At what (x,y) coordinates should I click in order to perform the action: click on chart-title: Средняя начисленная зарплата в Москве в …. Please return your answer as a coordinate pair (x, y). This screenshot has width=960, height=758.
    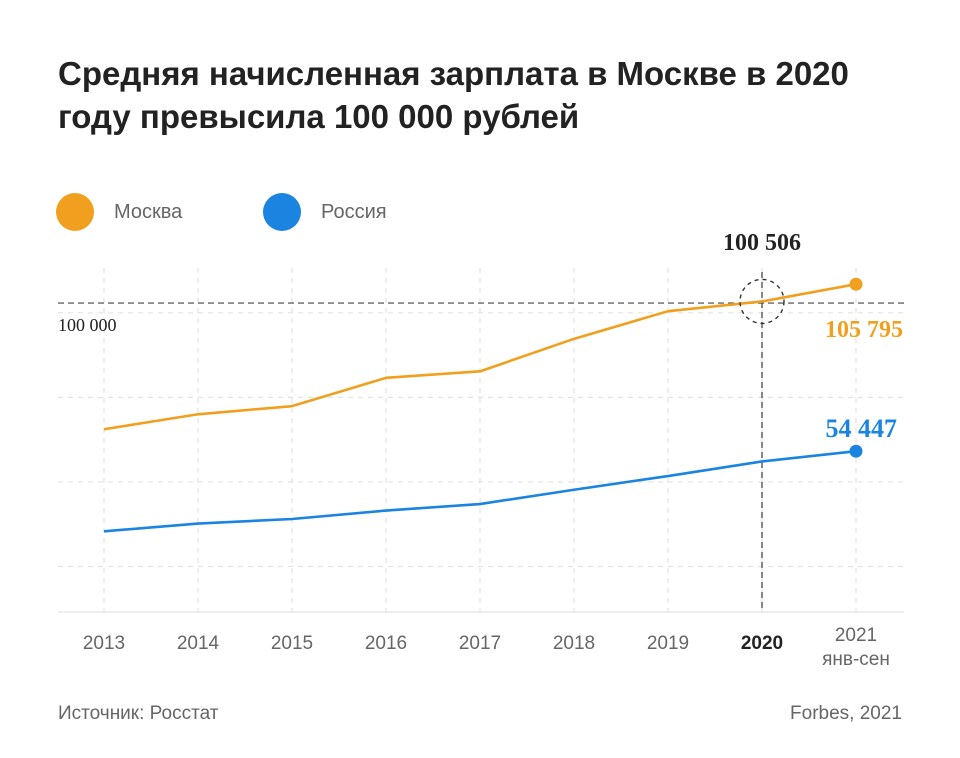
    Looking at the image, I should click on (488, 95).